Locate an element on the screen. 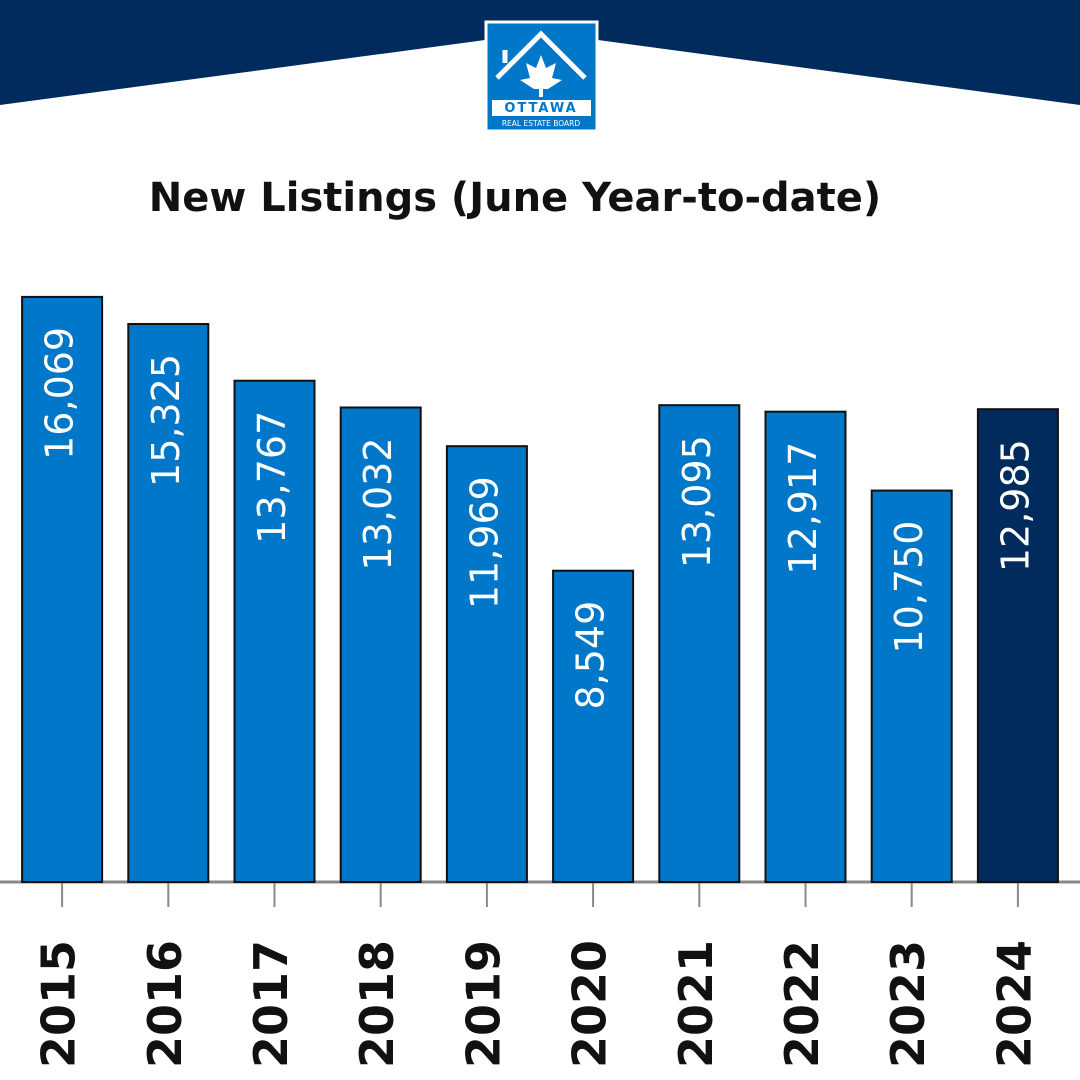 The height and width of the screenshot is (1080, 1080). value-label: 16,069 is located at coordinates (60, 393).